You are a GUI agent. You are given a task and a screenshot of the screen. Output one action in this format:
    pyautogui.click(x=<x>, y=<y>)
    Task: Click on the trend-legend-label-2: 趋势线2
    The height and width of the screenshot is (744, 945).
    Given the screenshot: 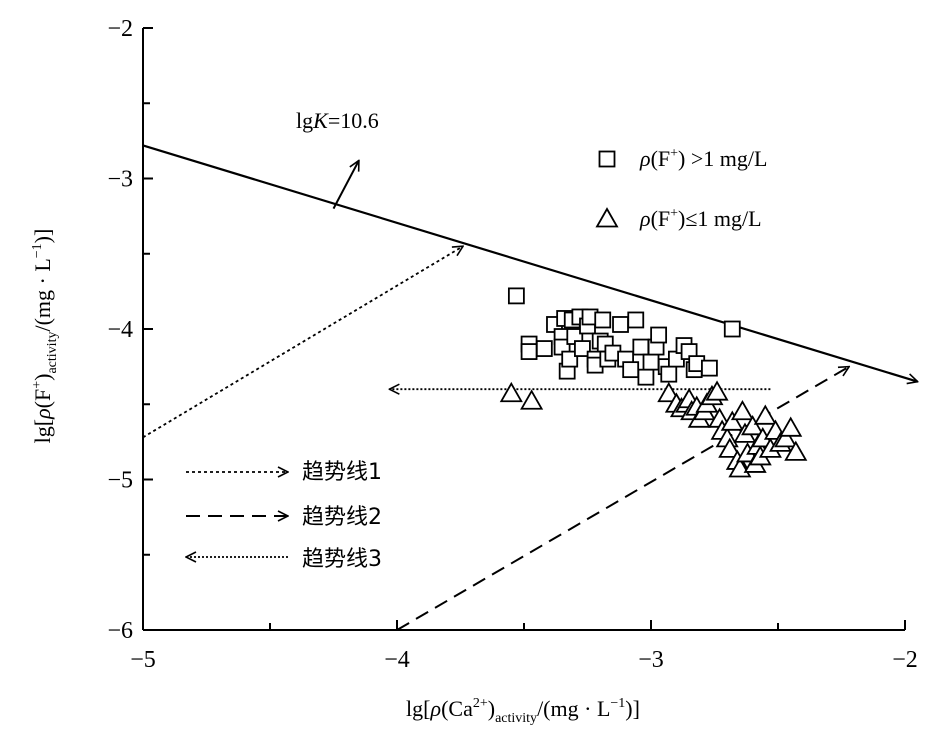 What is the action you would take?
    pyautogui.click(x=342, y=517)
    